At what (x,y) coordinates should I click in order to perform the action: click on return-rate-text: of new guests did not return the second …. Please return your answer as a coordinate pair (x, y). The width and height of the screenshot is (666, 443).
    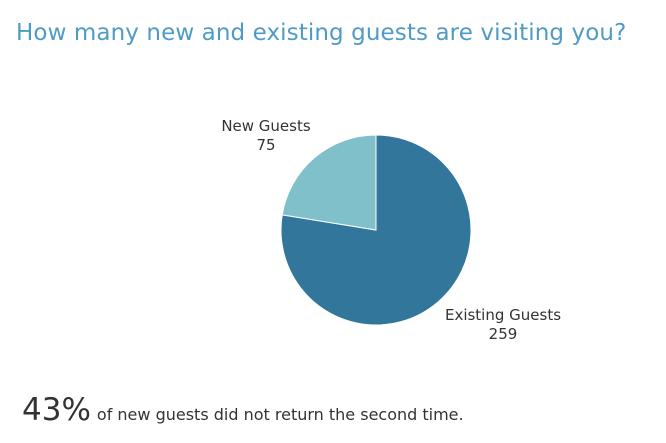
    Looking at the image, I should click on (280, 414).